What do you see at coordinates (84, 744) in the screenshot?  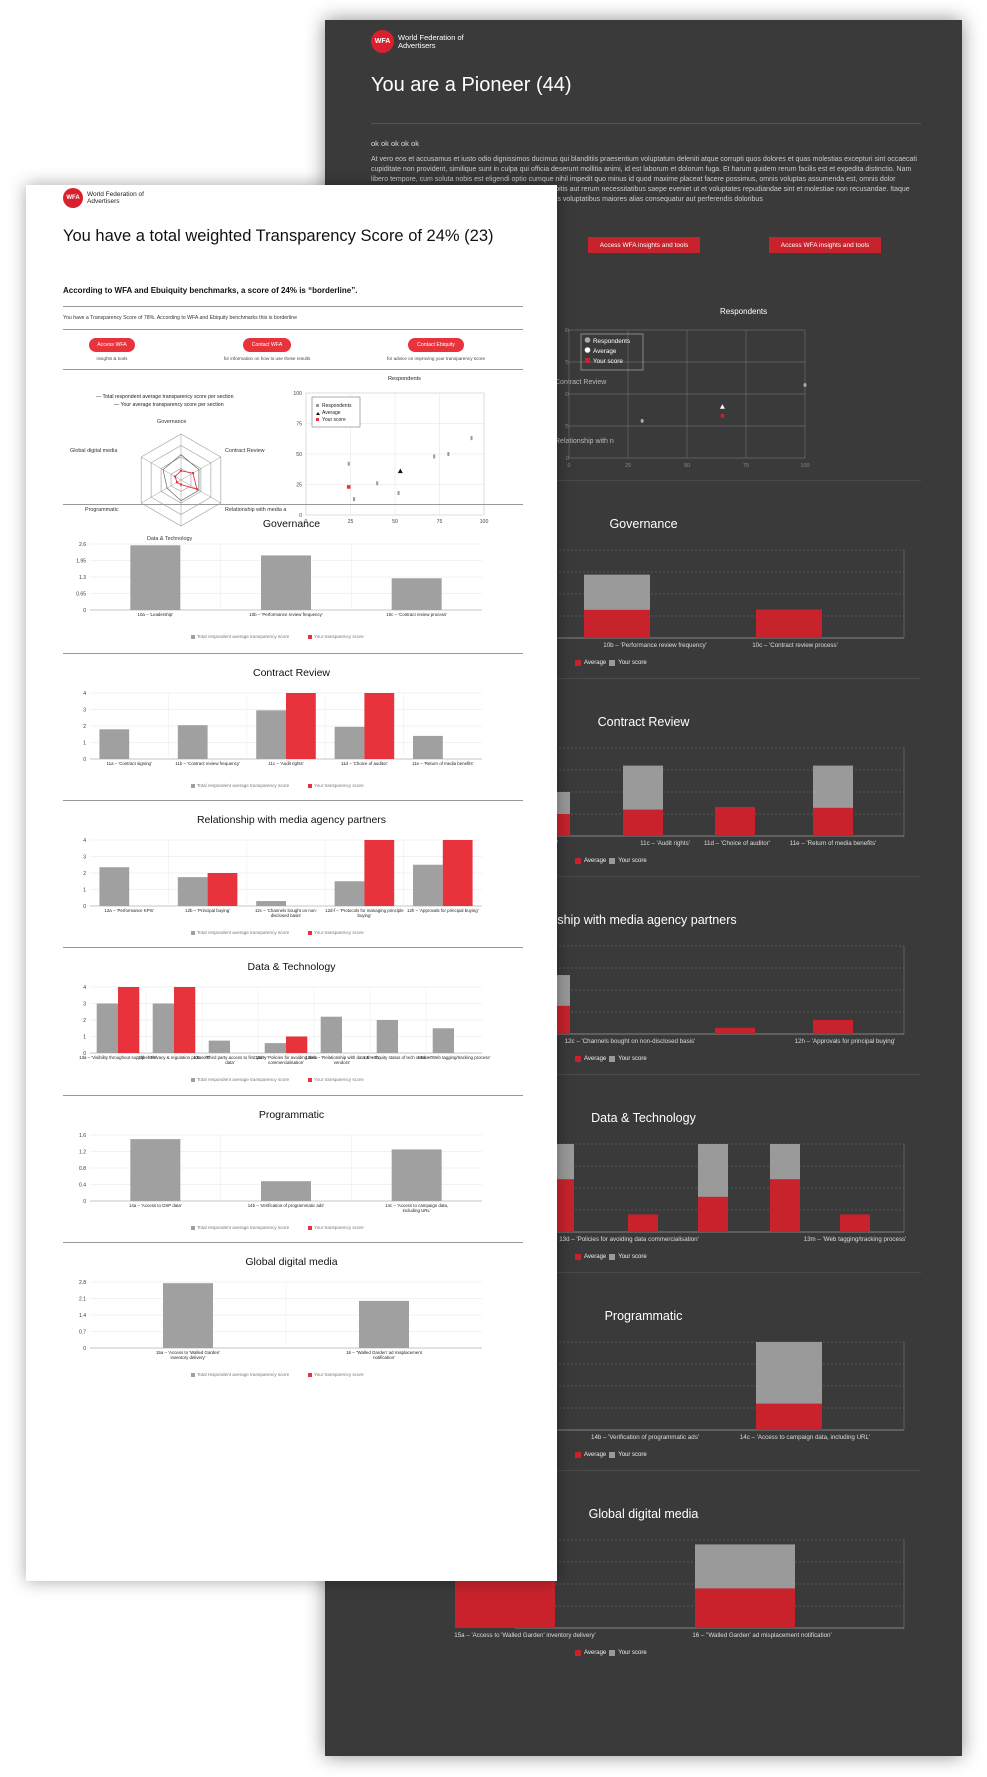 I see `y-tick-label: 1` at bounding box center [84, 744].